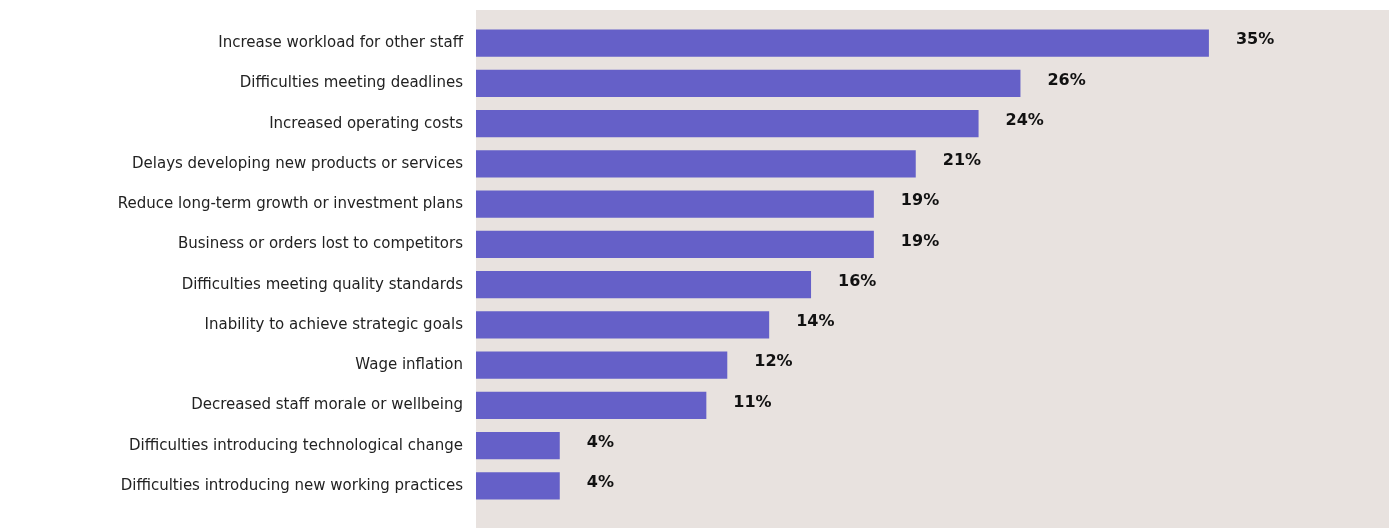 This screenshot has width=1389, height=528. I want to click on y-tick-label: Increase workload for other staff, so click(341, 42).